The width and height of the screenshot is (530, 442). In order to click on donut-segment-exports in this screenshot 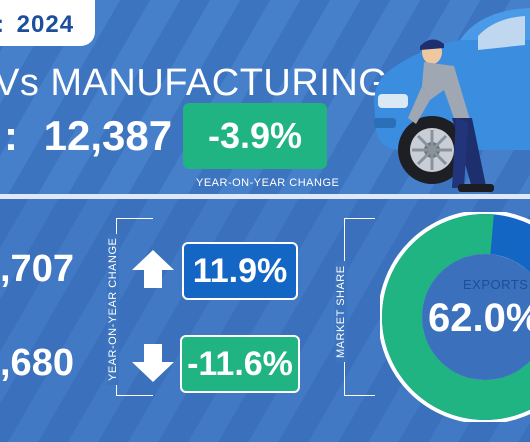, I will do `click(456, 317)`.